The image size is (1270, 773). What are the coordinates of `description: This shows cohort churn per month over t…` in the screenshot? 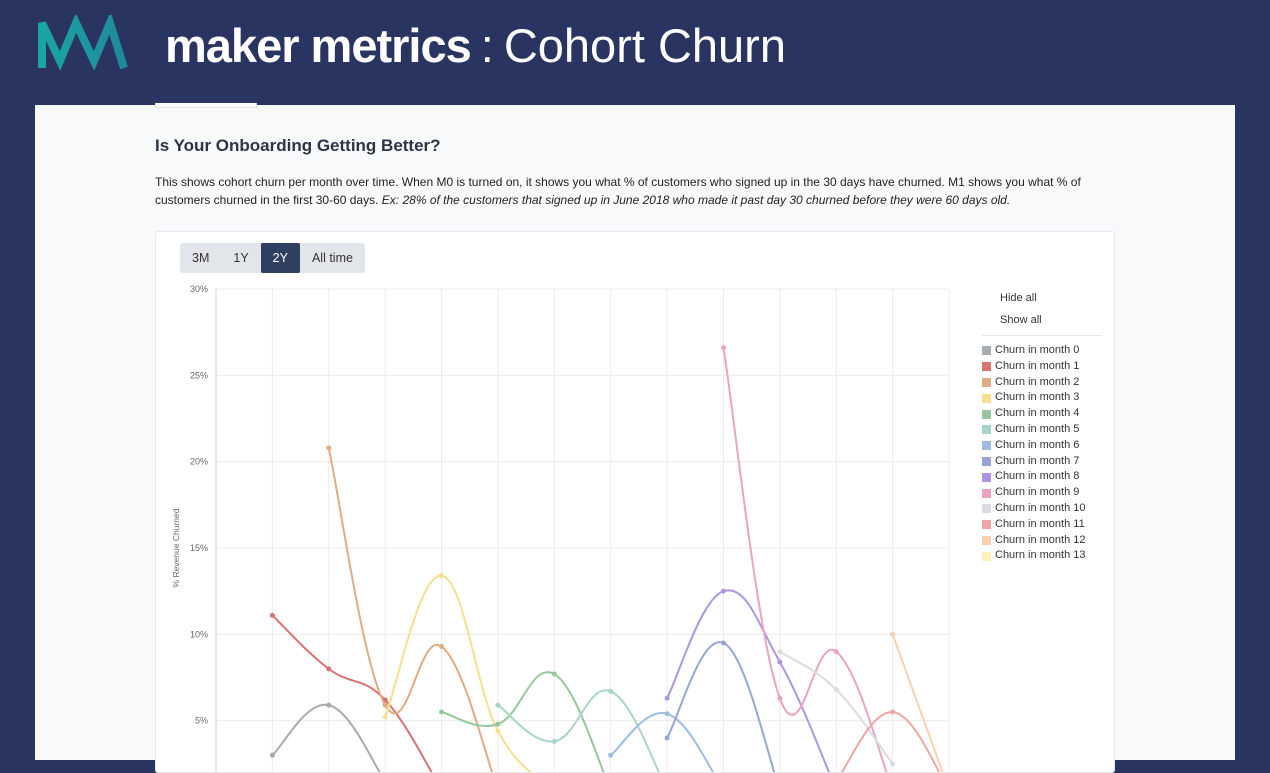 It's located at (635, 191).